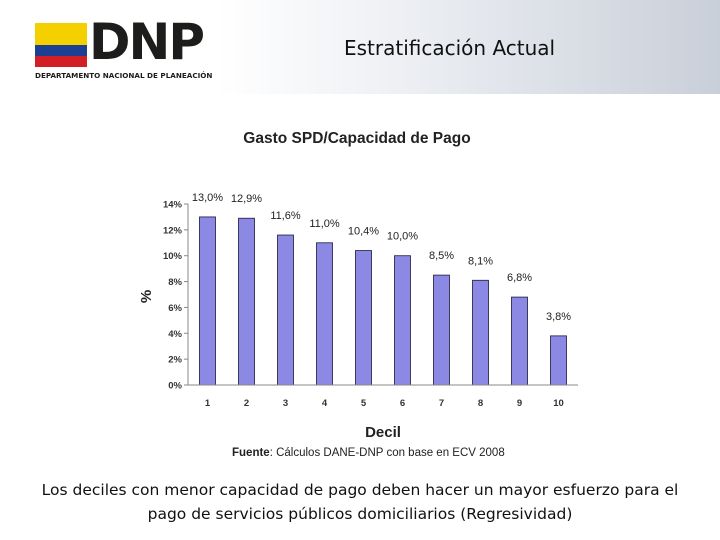 The image size is (720, 540). Describe the element at coordinates (441, 403) in the screenshot. I see `x-tick-label: 7` at that location.